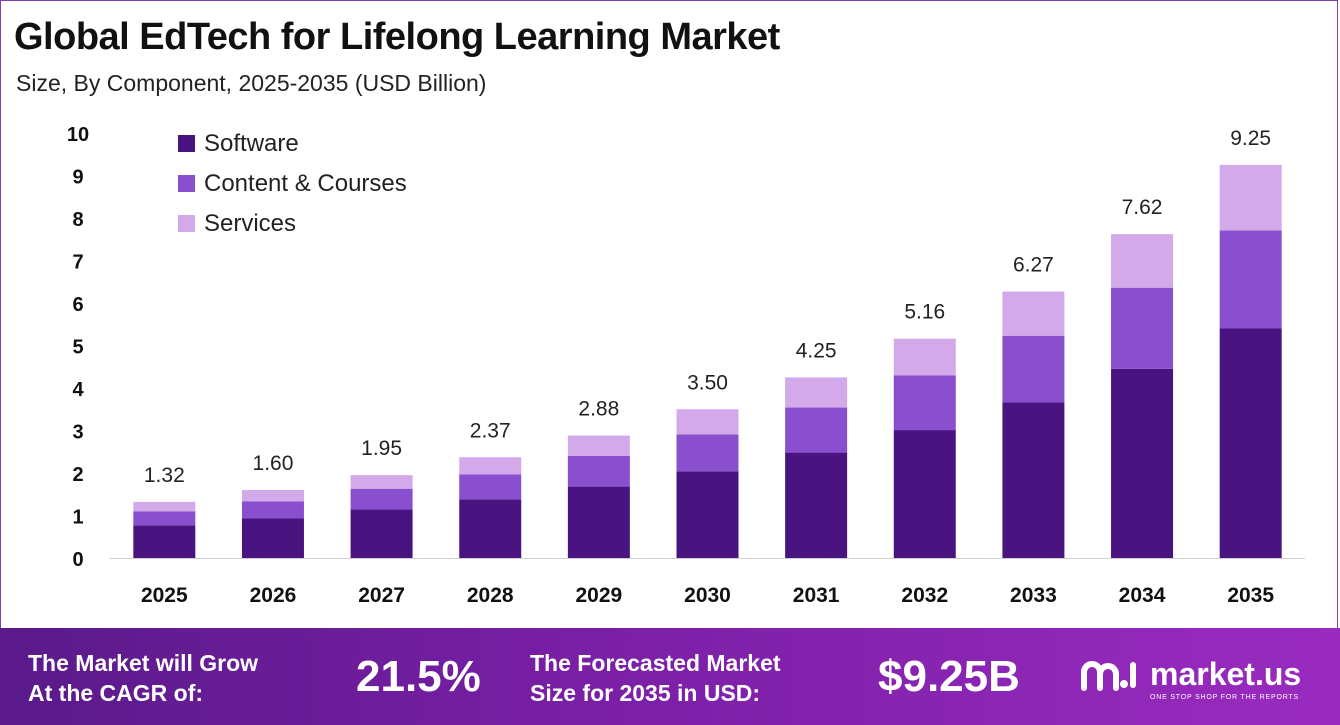 The image size is (1340, 725). Describe the element at coordinates (1142, 261) in the screenshot. I see `bar-services-2034` at that location.